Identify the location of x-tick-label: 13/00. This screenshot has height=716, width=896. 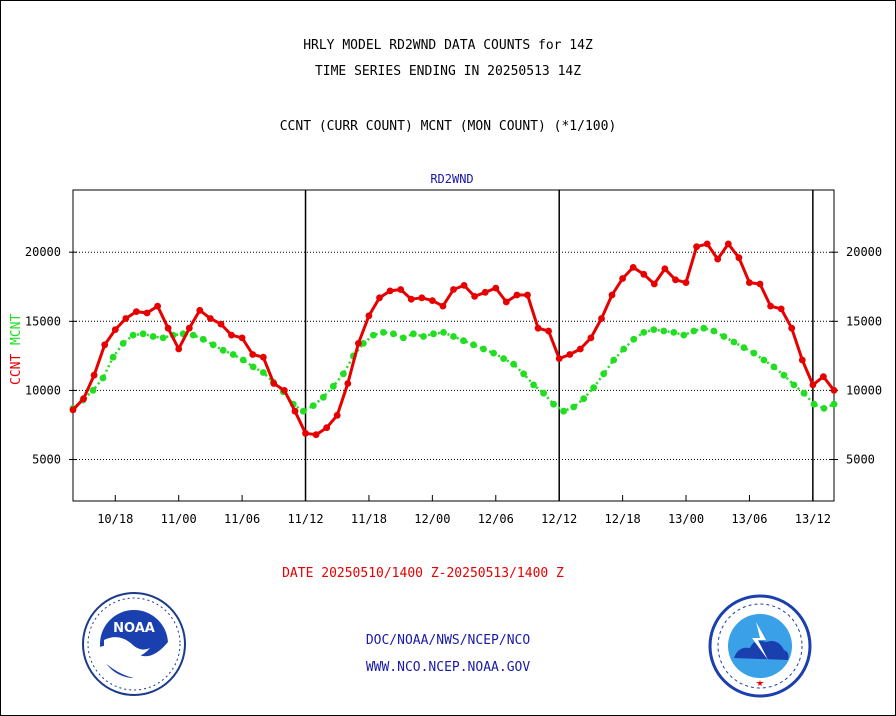
(686, 519).